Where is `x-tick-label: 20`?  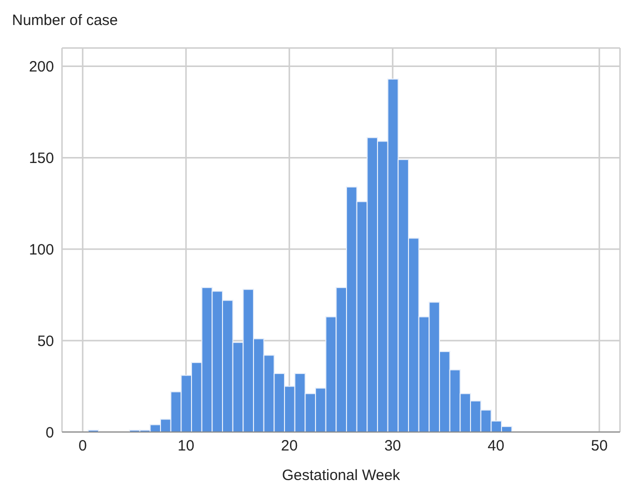
x-tick-label: 20 is located at coordinates (289, 446).